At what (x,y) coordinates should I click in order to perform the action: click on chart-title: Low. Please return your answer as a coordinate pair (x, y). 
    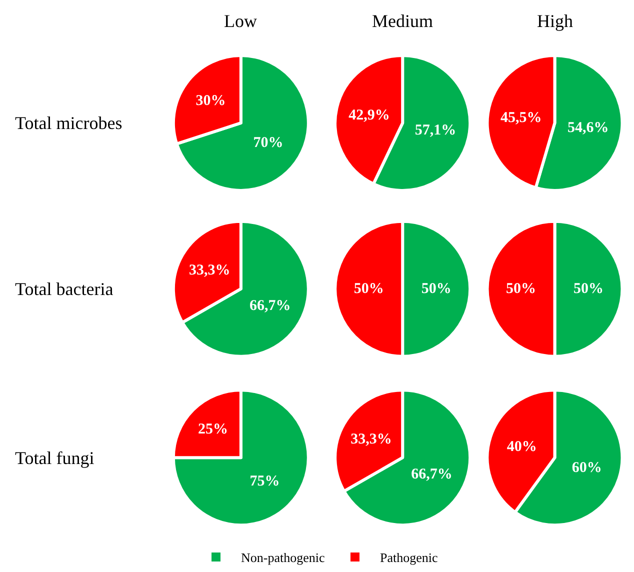
    Looking at the image, I should click on (240, 21).